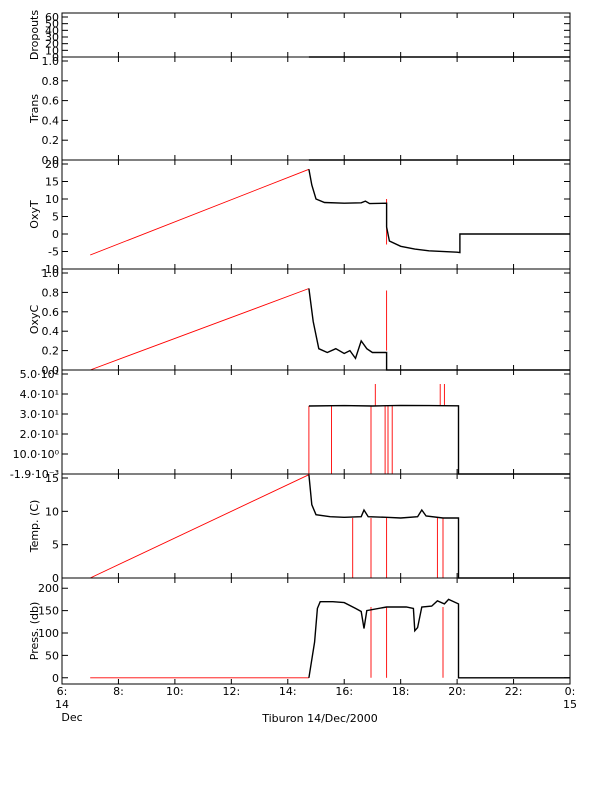 The width and height of the screenshot is (612, 785). I want to click on x-tick-label: 6:, so click(62, 691).